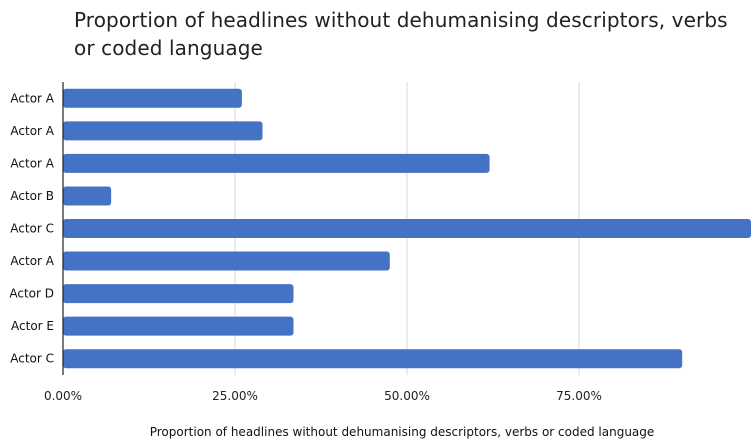  I want to click on chart-title-line-2: or coded language, so click(168, 48).